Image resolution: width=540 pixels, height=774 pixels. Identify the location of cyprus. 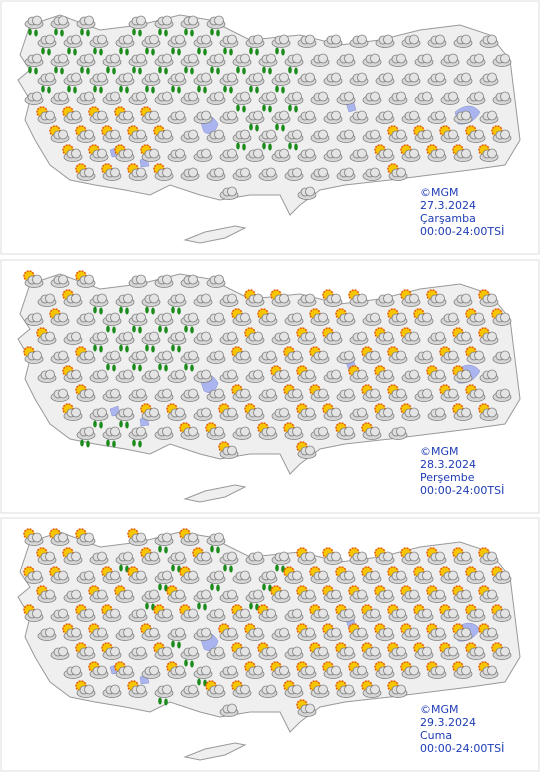
(215, 493).